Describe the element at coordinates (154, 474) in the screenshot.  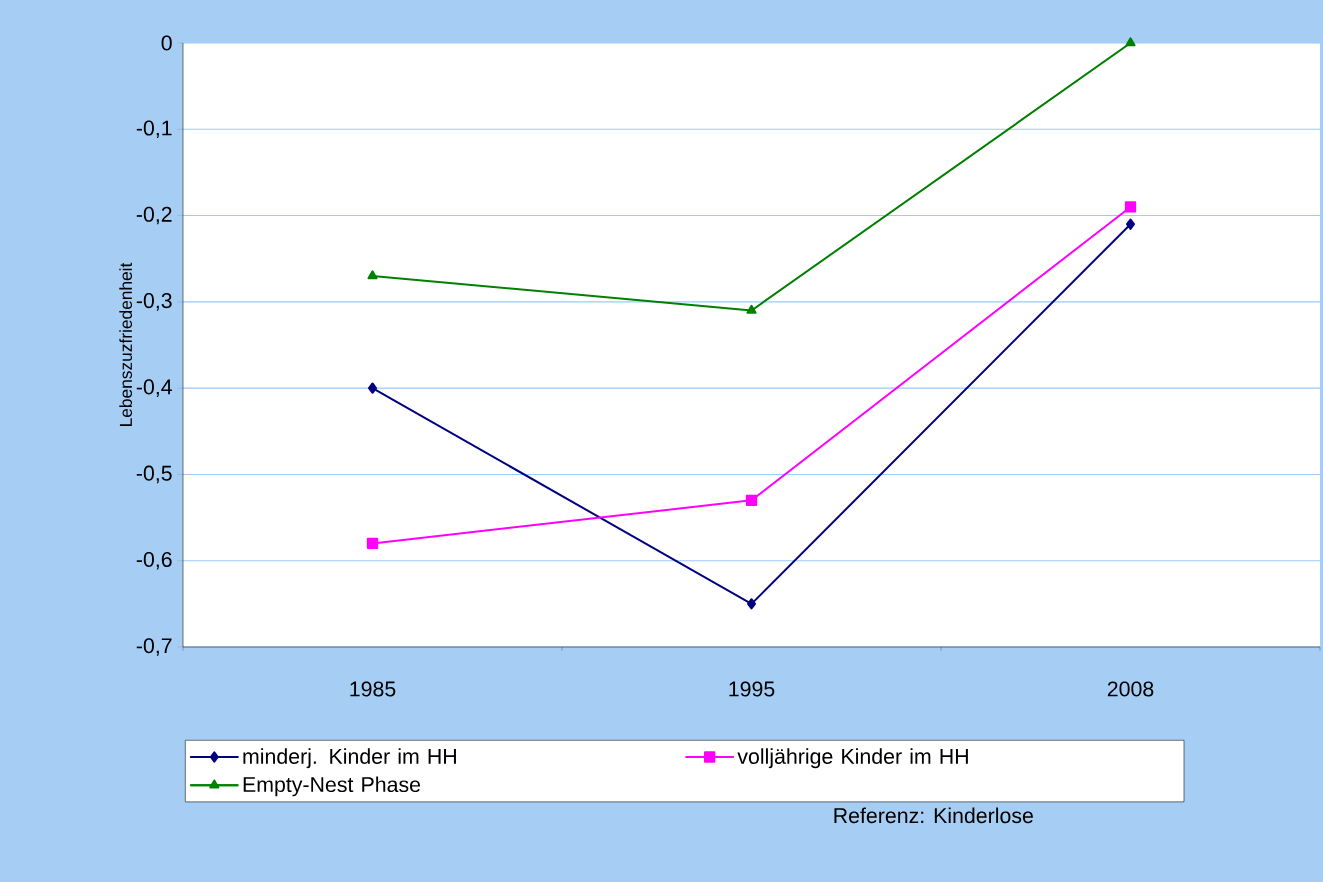
I see `y-tick-label: -0,5` at that location.